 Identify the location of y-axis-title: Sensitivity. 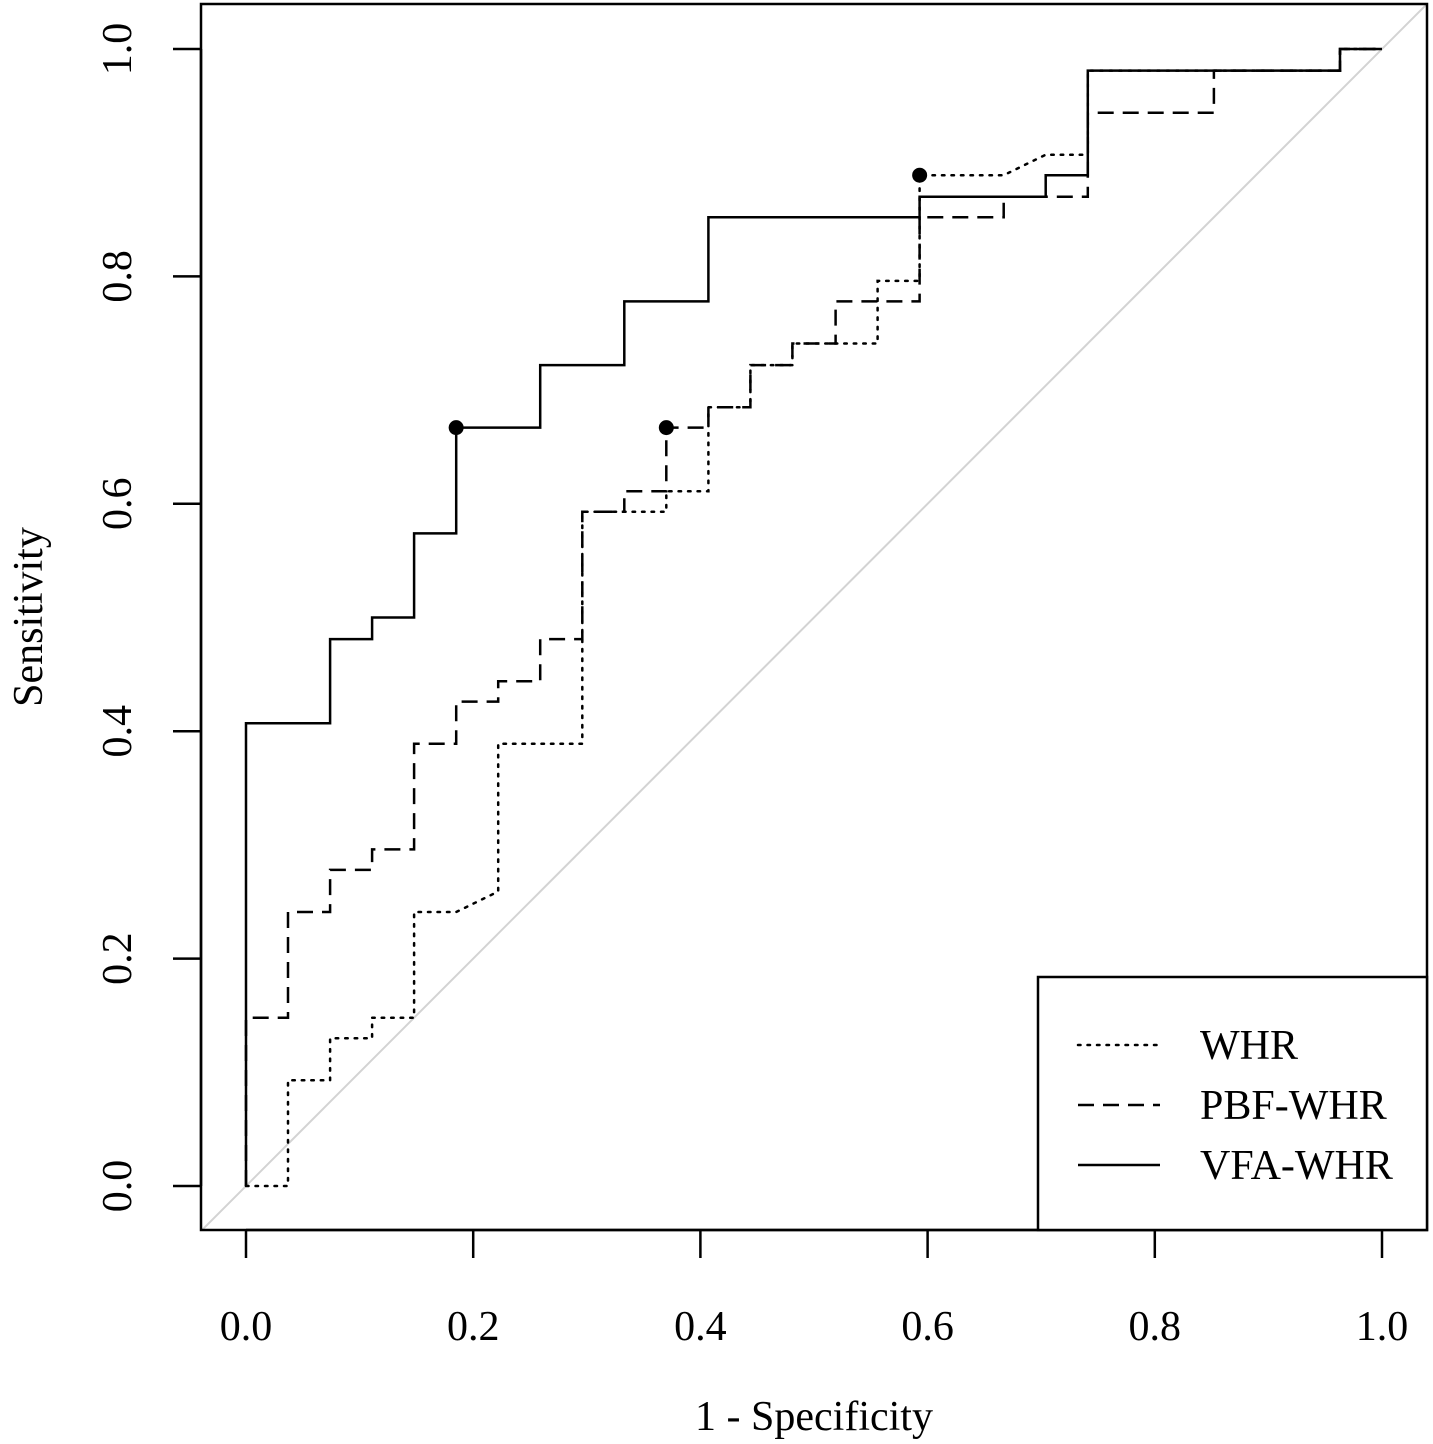
(29, 617).